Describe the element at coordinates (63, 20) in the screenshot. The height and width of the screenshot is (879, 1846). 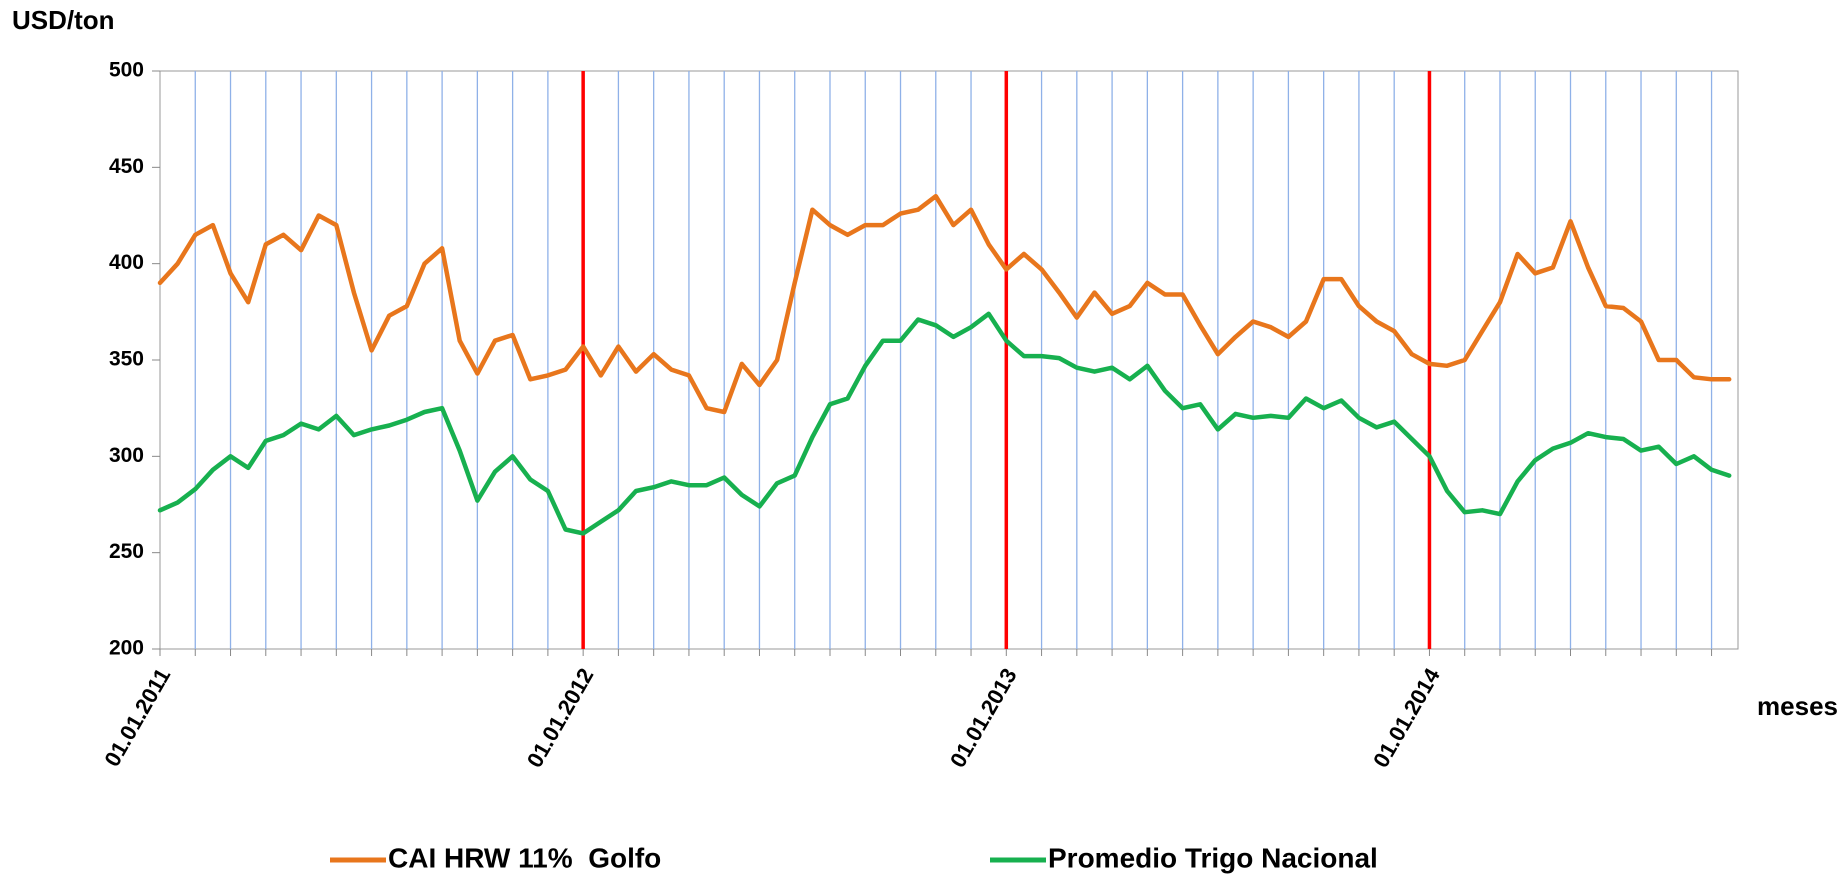
I see `y-axis-label: USD/ton` at that location.